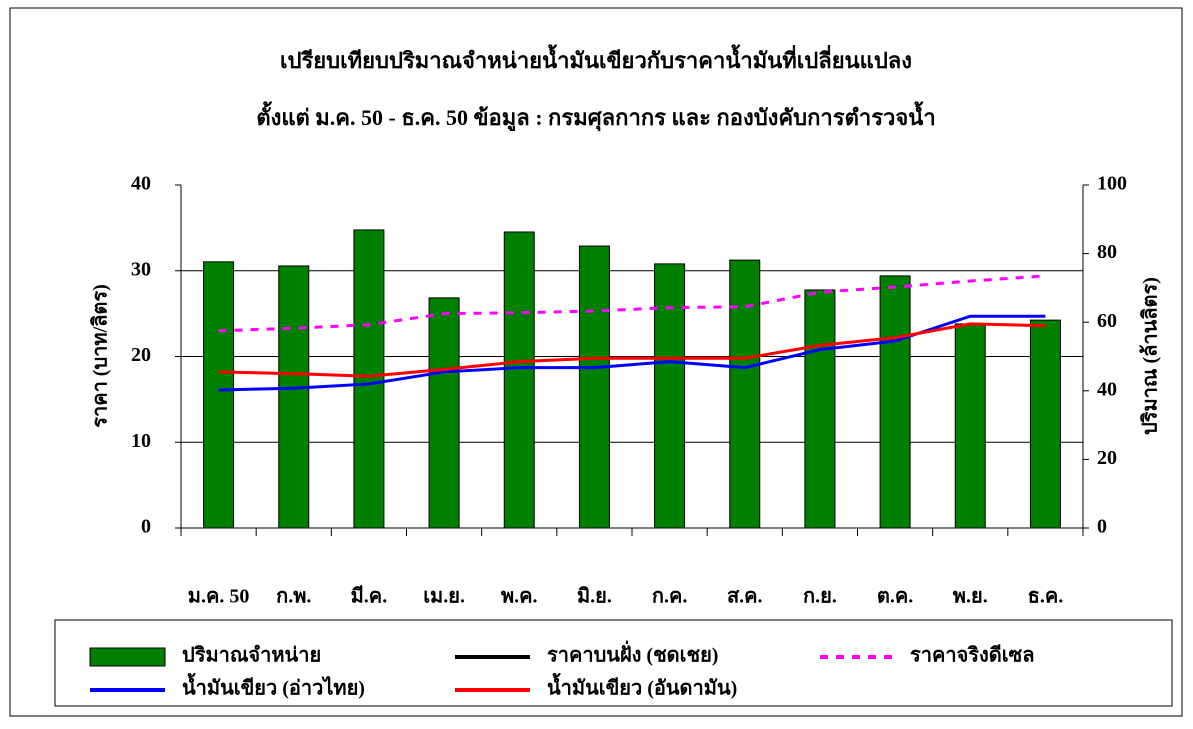 The width and height of the screenshot is (1193, 729). Describe the element at coordinates (972, 655) in the screenshot. I see `legend-label: ราคาจริงดีเซล` at that location.